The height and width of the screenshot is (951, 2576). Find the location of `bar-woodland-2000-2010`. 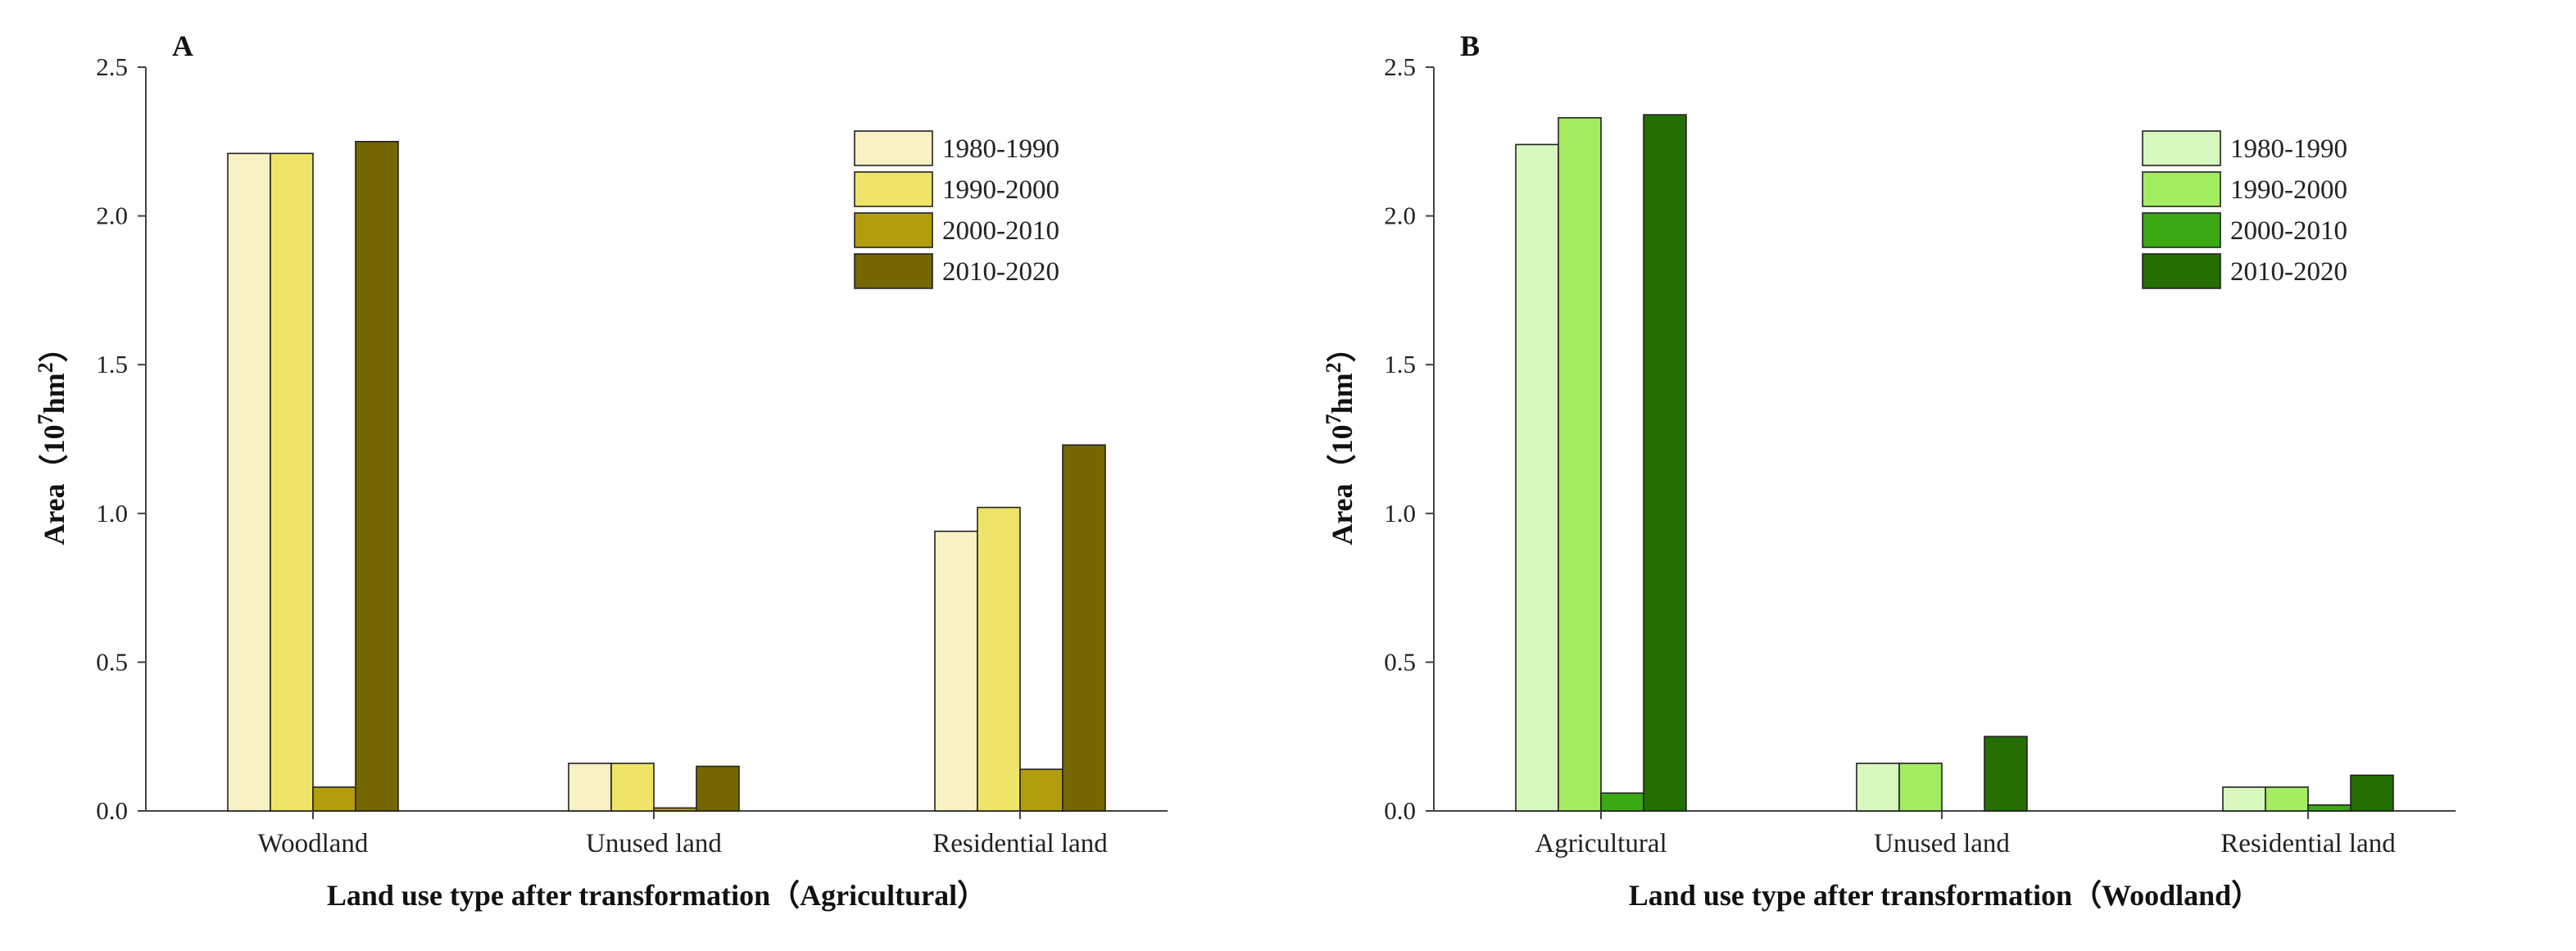

bar-woodland-2000-2010 is located at coordinates (334, 799).